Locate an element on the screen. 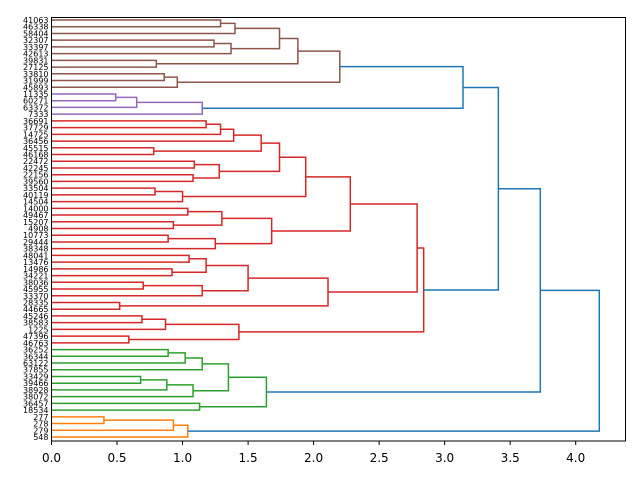 This screenshot has height=480, width=640. leaf-label: 46338 is located at coordinates (35, 27).